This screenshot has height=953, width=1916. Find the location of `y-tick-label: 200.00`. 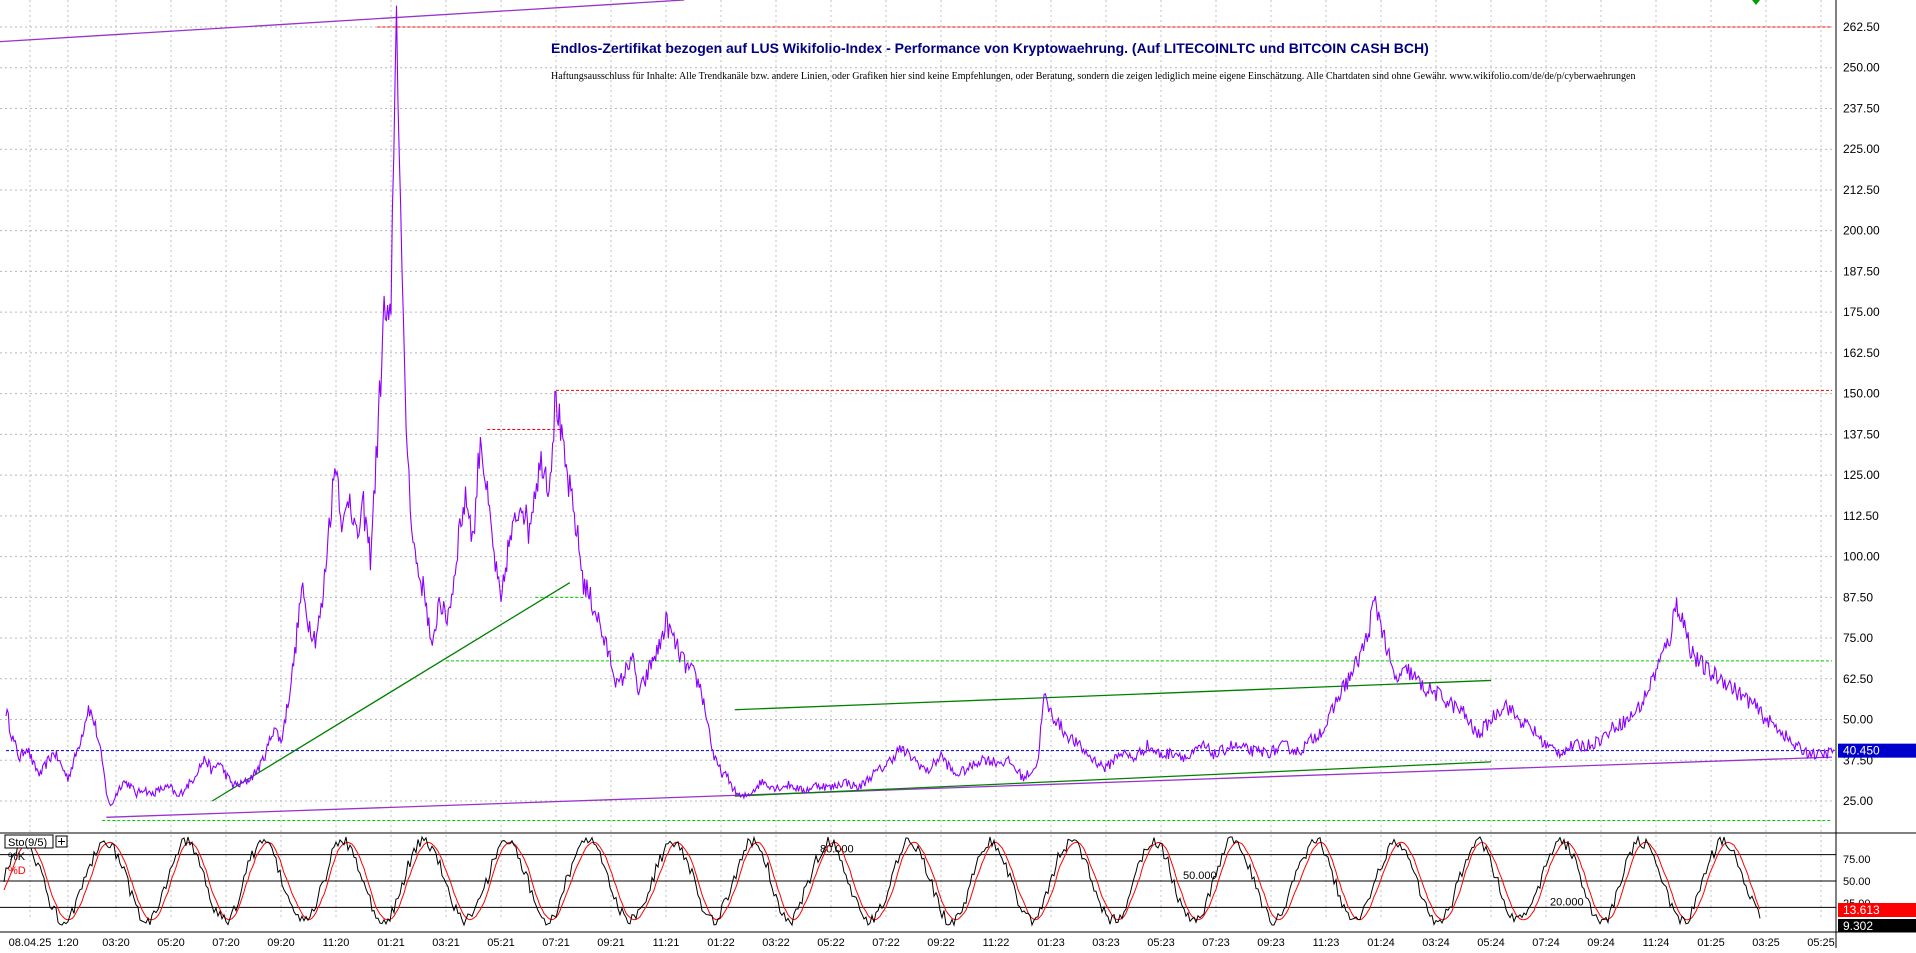

y-tick-label: 200.00 is located at coordinates (1861, 231).